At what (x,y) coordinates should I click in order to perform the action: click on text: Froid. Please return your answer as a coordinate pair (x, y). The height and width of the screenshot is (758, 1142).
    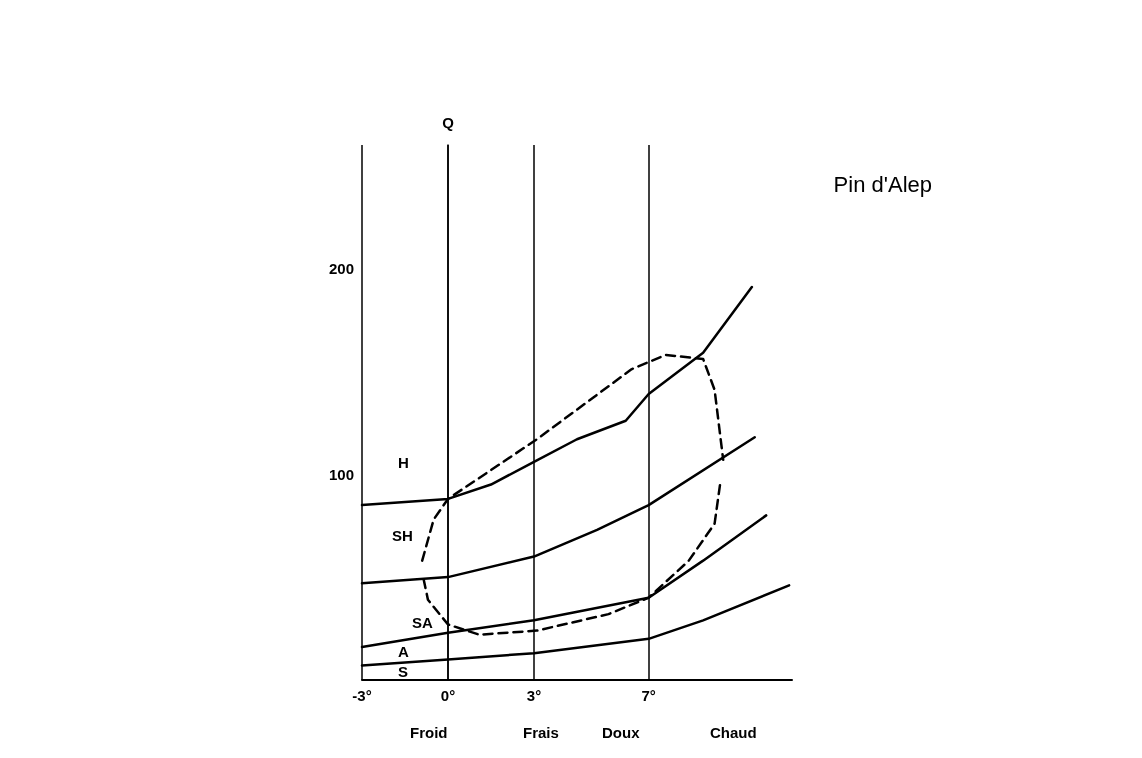
    Looking at the image, I should click on (429, 732).